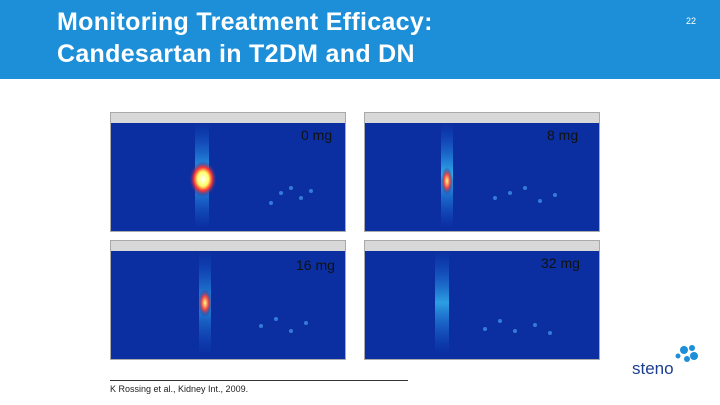  Describe the element at coordinates (690, 21) in the screenshot. I see `page-number: 22` at that location.